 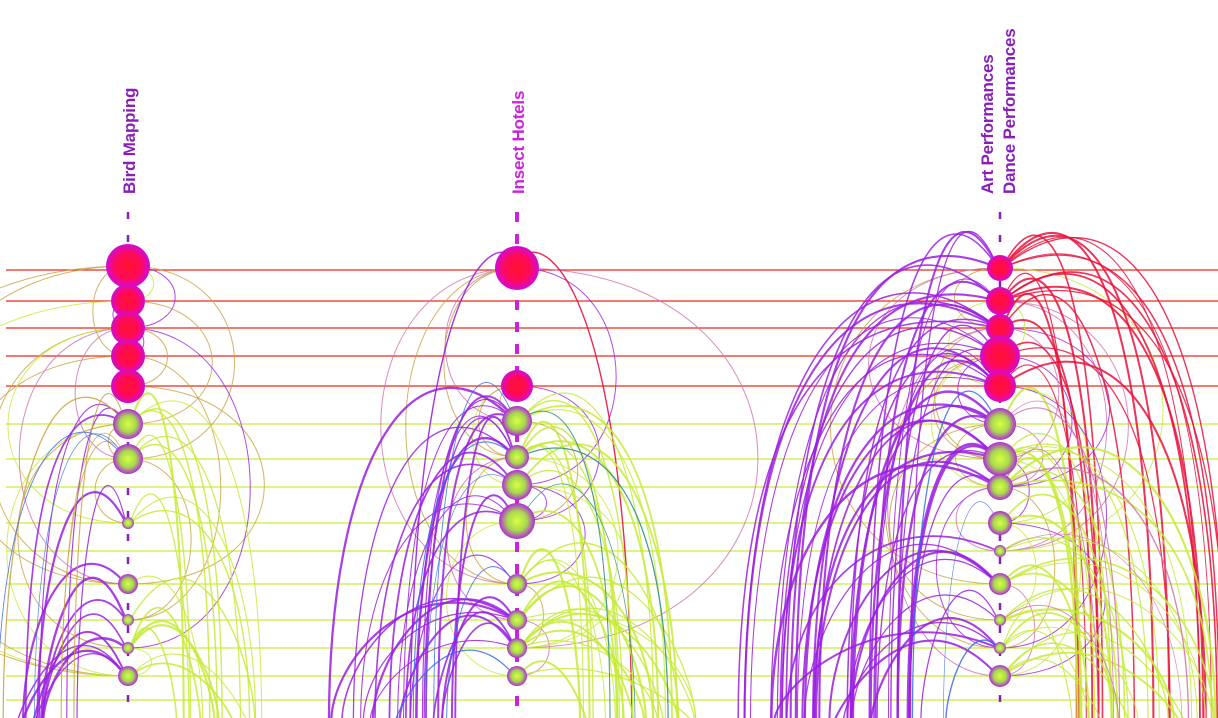 What do you see at coordinates (987, 124) in the screenshot?
I see `column-label: Art Performances` at bounding box center [987, 124].